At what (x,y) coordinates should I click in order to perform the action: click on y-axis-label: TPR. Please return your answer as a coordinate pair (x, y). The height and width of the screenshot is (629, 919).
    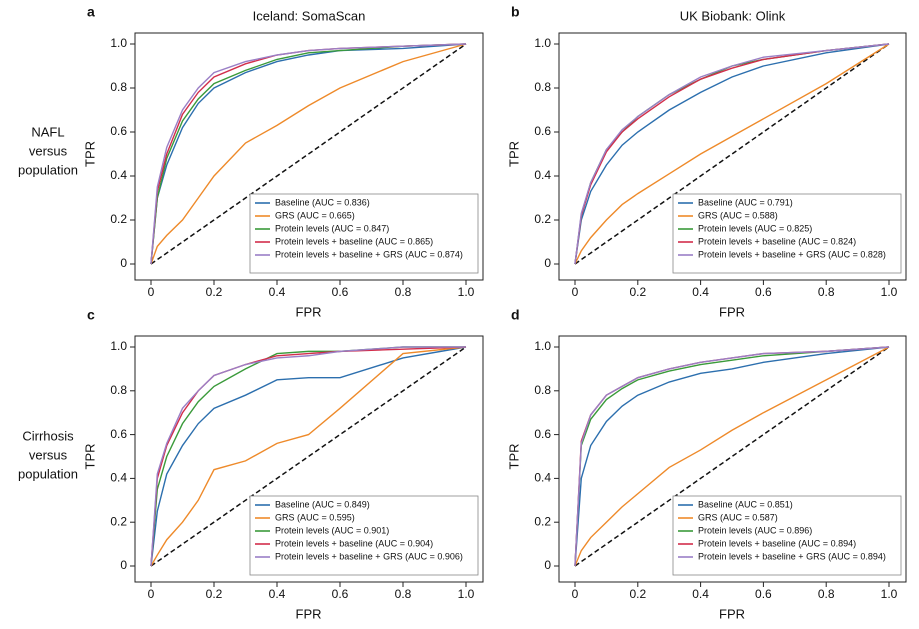
    Looking at the image, I should click on (89, 457).